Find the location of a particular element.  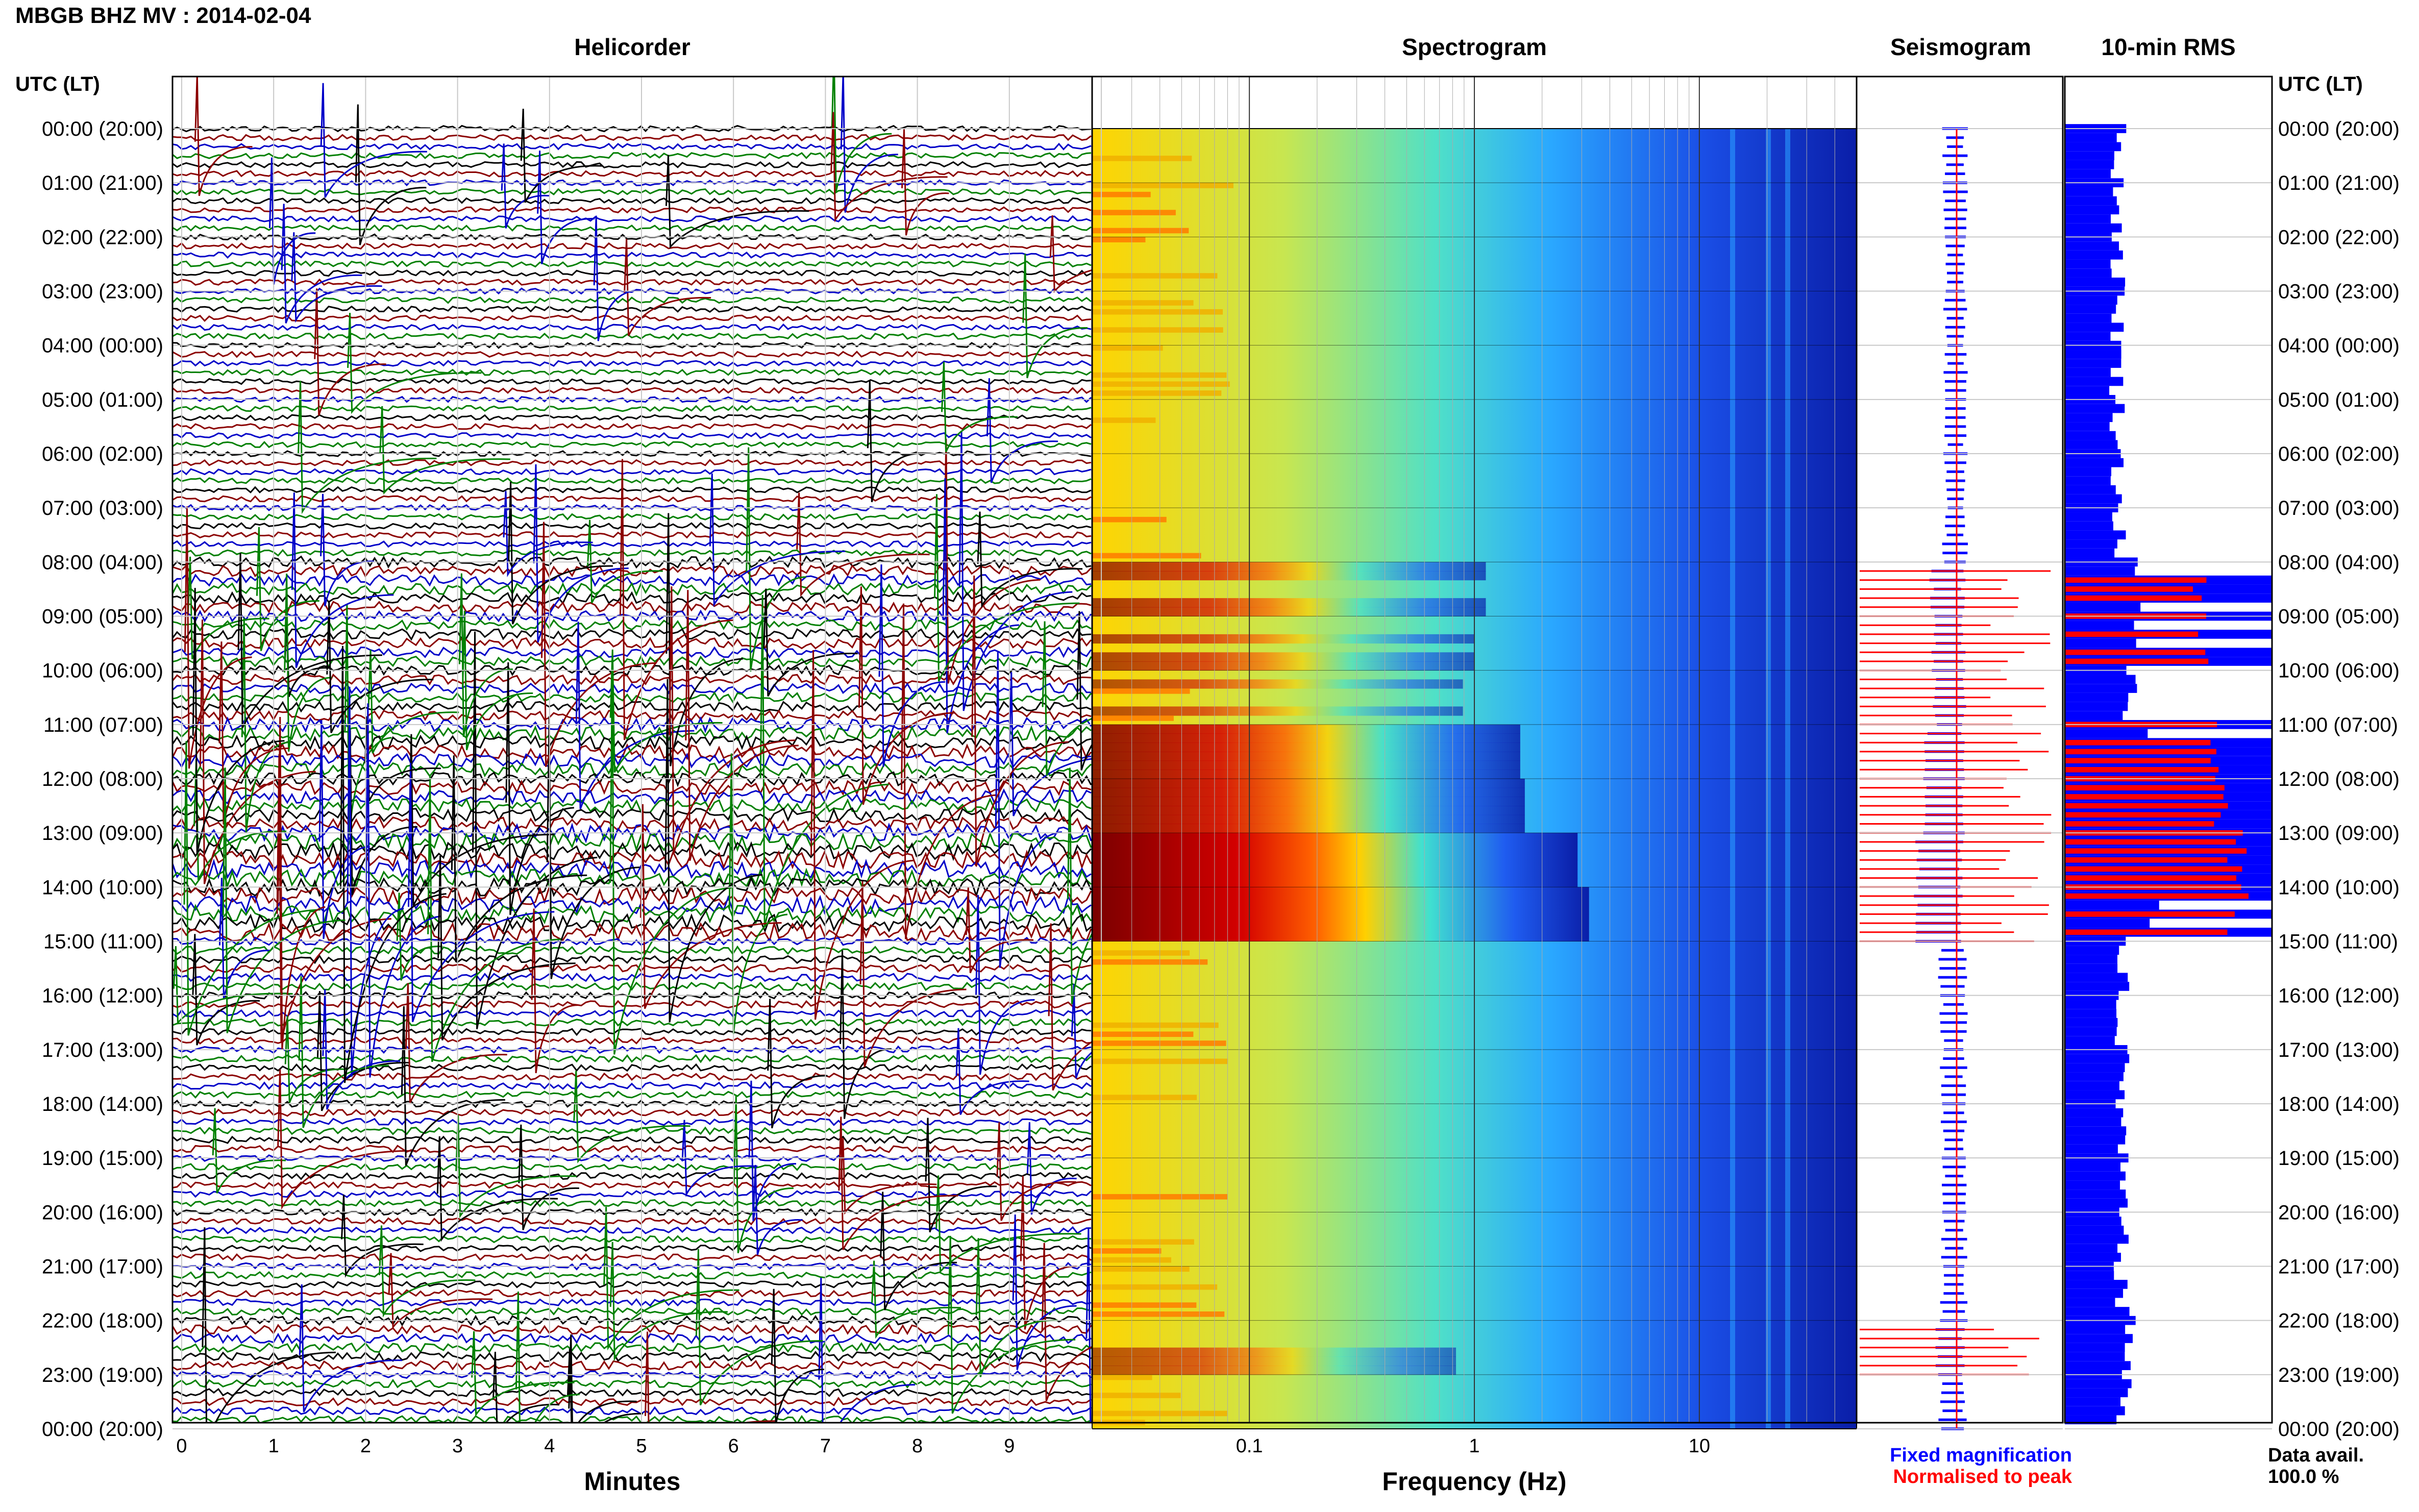

helicorder-title: Helicorder is located at coordinates (632, 47).